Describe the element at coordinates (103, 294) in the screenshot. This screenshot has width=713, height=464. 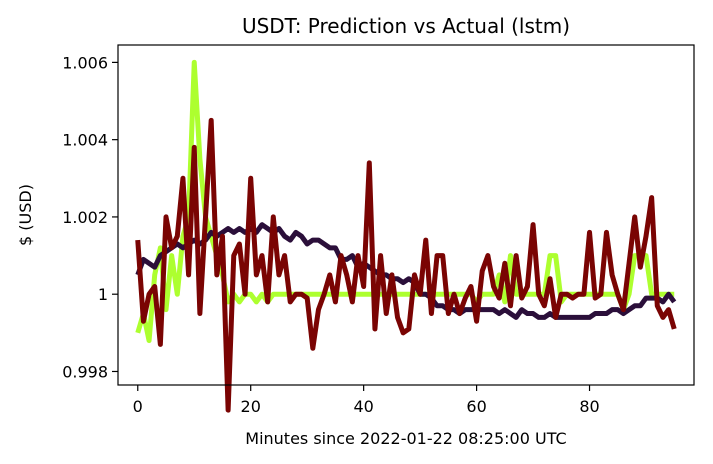
I see `y-tick-label: 1` at that location.